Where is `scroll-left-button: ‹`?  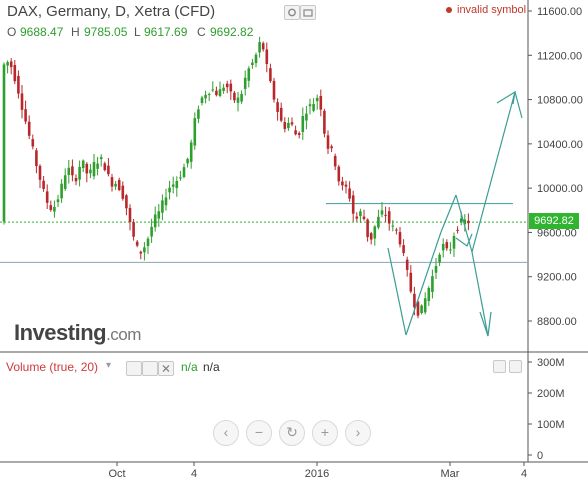
scroll-left-button: ‹ is located at coordinates (226, 433).